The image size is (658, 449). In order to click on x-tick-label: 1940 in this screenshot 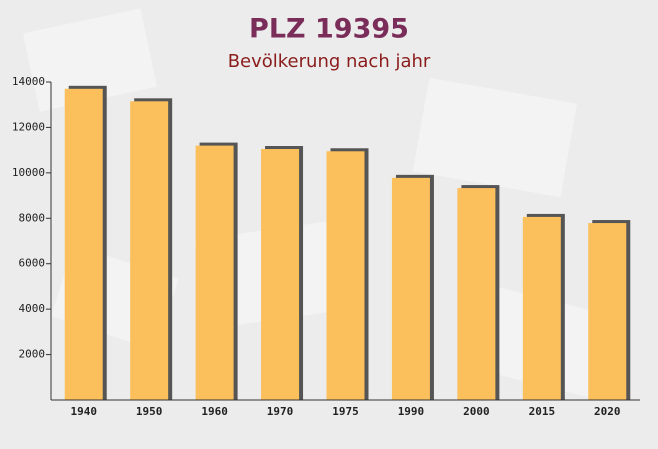, I will do `click(83, 411)`.